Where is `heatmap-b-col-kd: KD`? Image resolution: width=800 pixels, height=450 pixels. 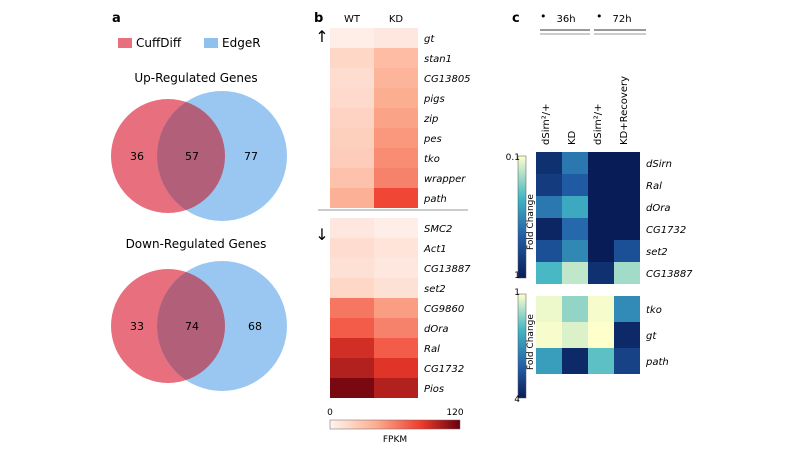 heatmap-b-col-kd: KD is located at coordinates (396, 19).